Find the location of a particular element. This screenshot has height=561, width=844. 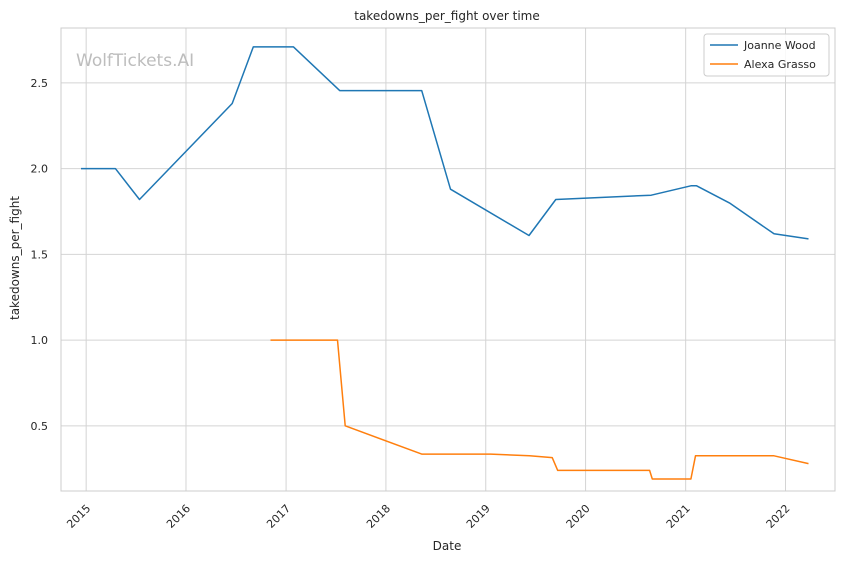

y-tick-label: 2.5 is located at coordinates (40, 83).